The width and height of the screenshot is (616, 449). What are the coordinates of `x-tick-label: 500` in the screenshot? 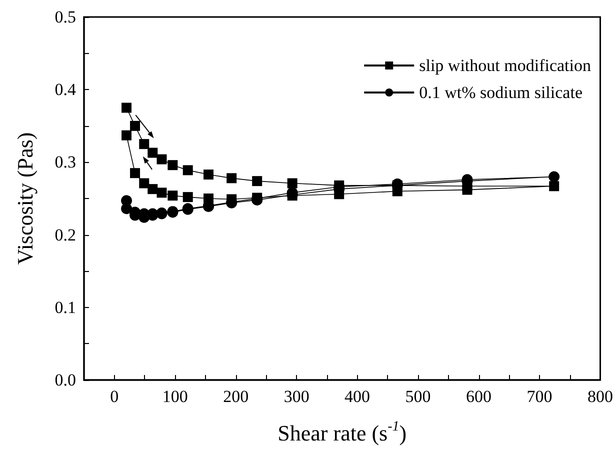 It's located at (418, 396).